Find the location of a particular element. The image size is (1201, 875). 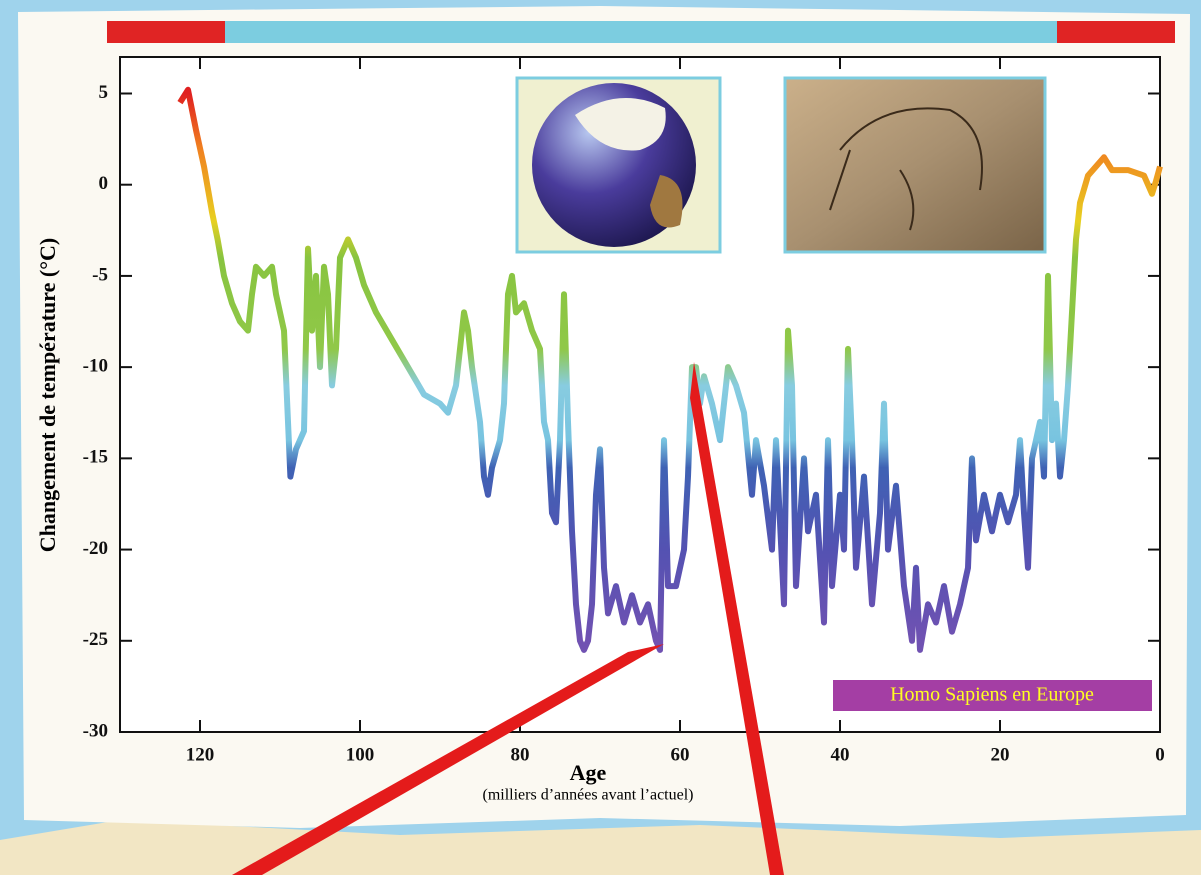

ice-sheet is located at coordinates (620, 124).